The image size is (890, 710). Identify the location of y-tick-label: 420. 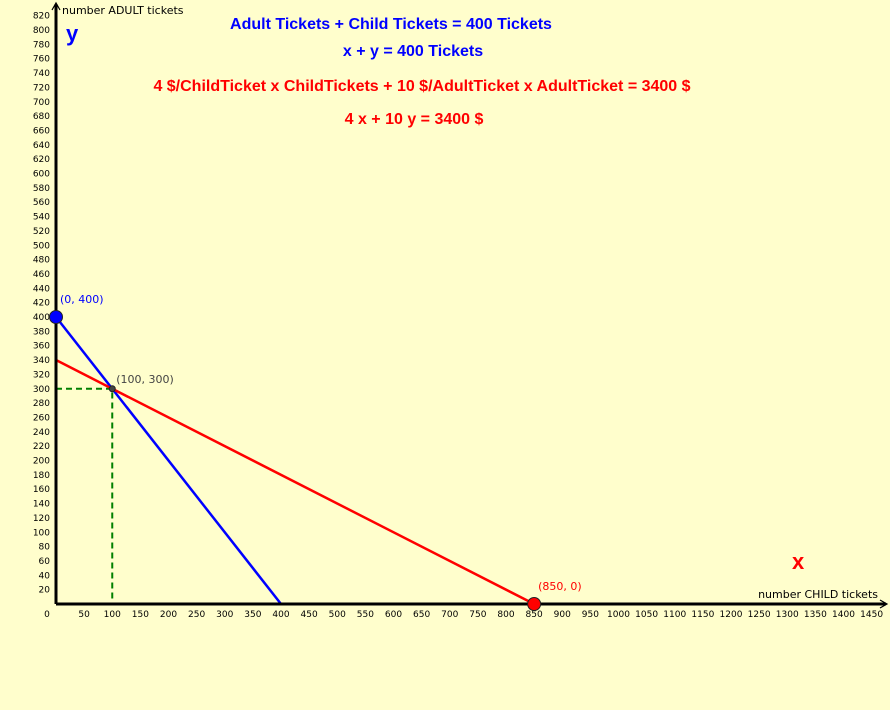
(41, 304).